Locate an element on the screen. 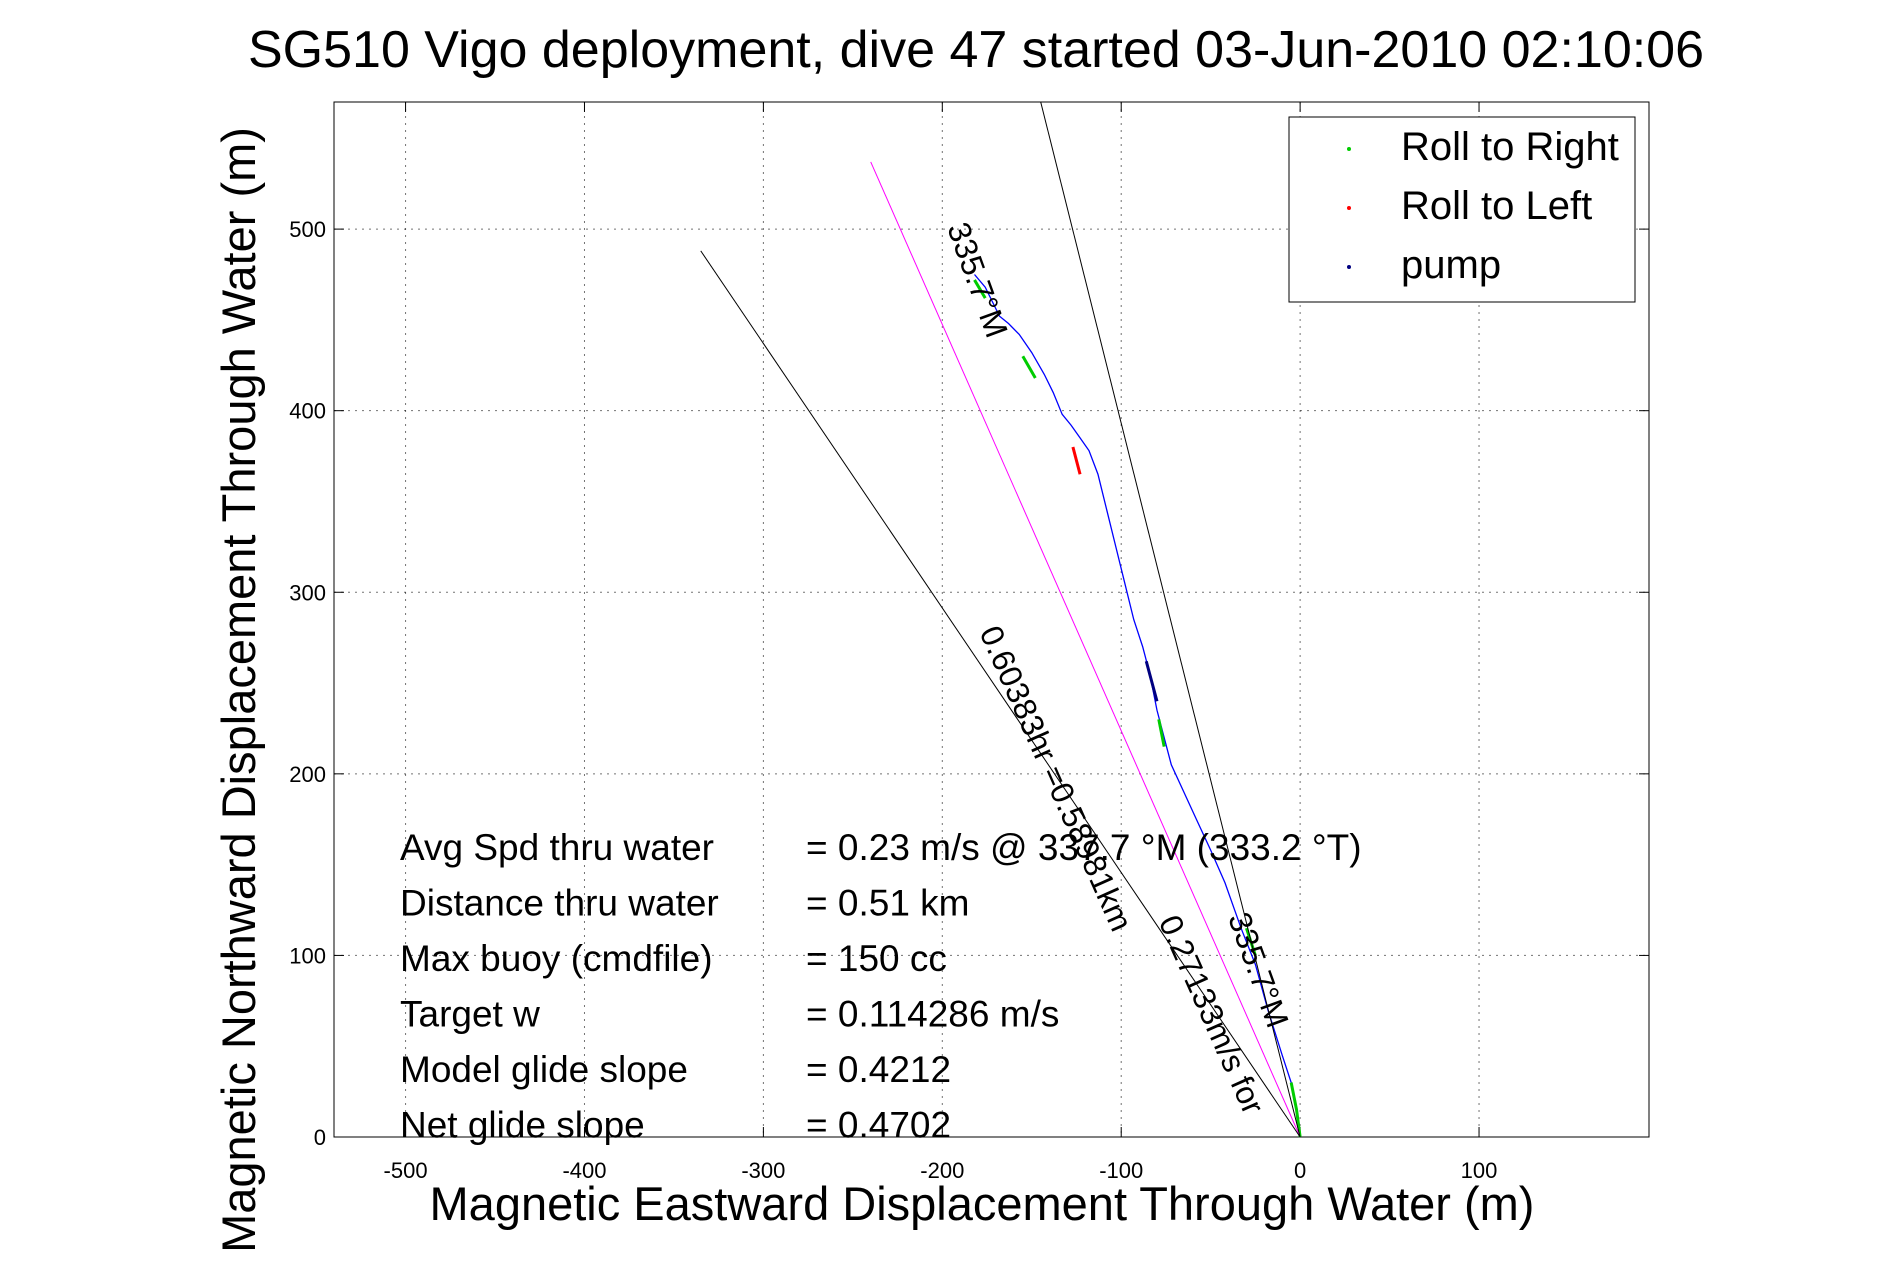 The width and height of the screenshot is (1891, 1262). x-tick-label: 0 is located at coordinates (1300, 1170).